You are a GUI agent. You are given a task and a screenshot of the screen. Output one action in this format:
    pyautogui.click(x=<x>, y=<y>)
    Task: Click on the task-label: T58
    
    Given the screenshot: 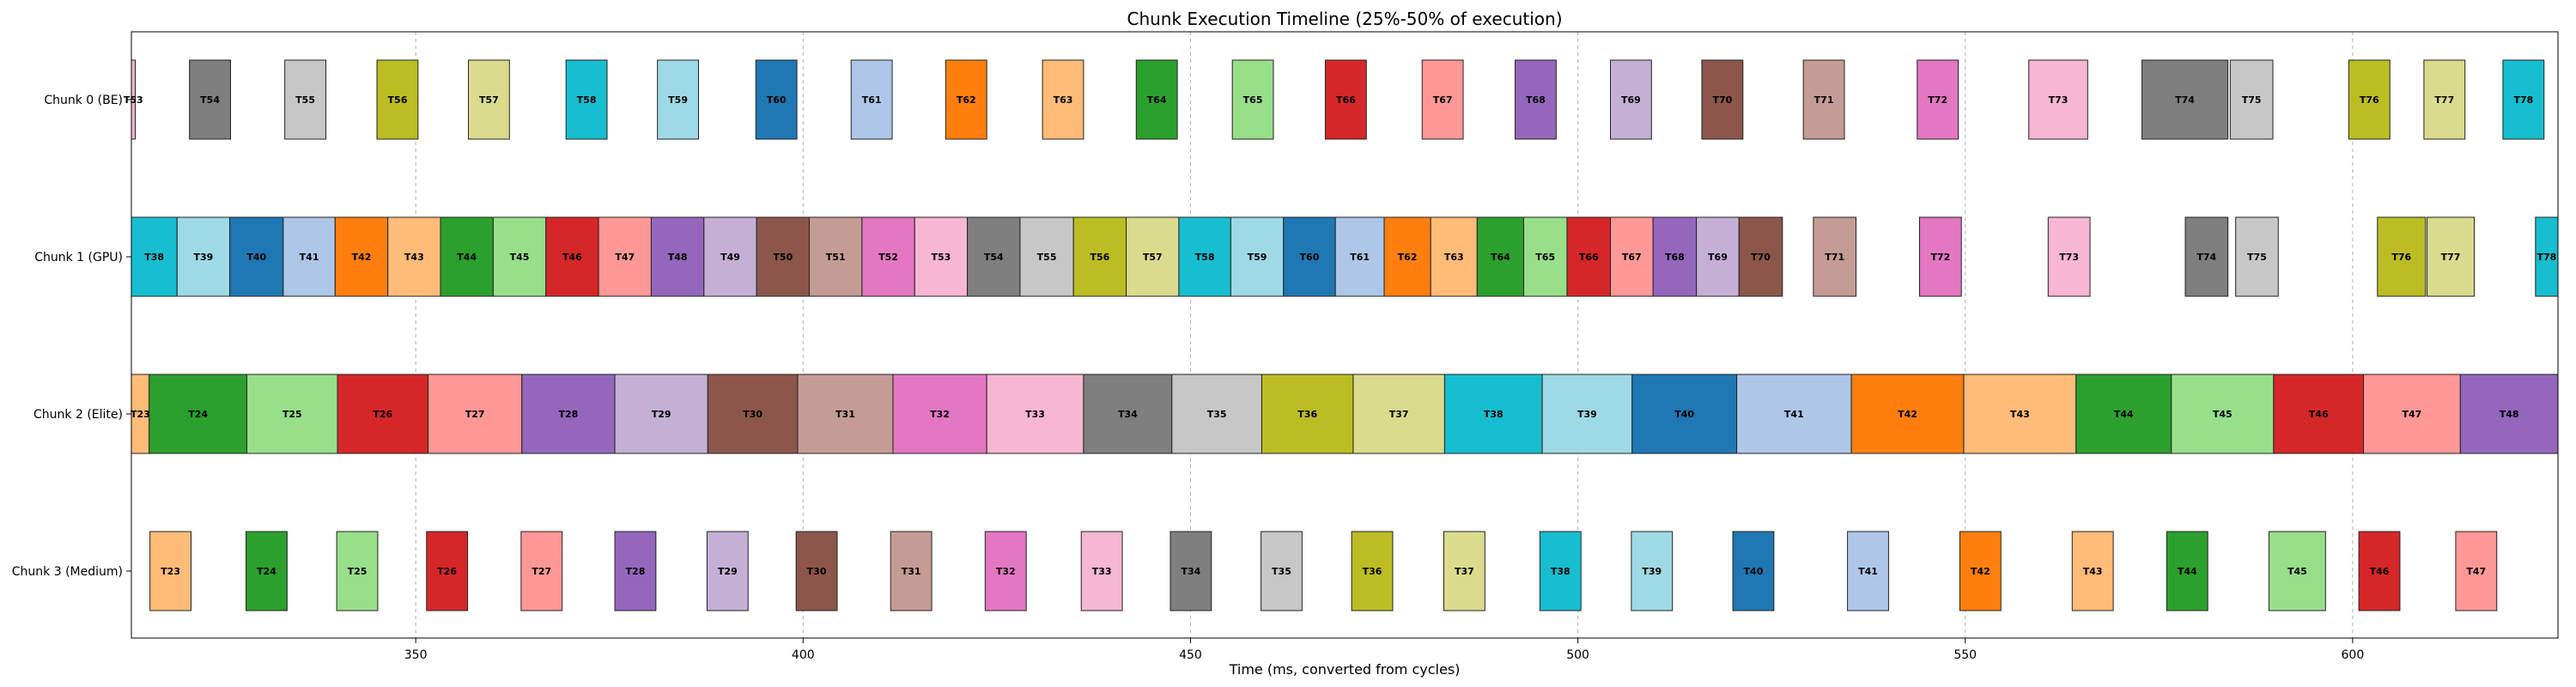 What is the action you would take?
    pyautogui.click(x=1205, y=257)
    